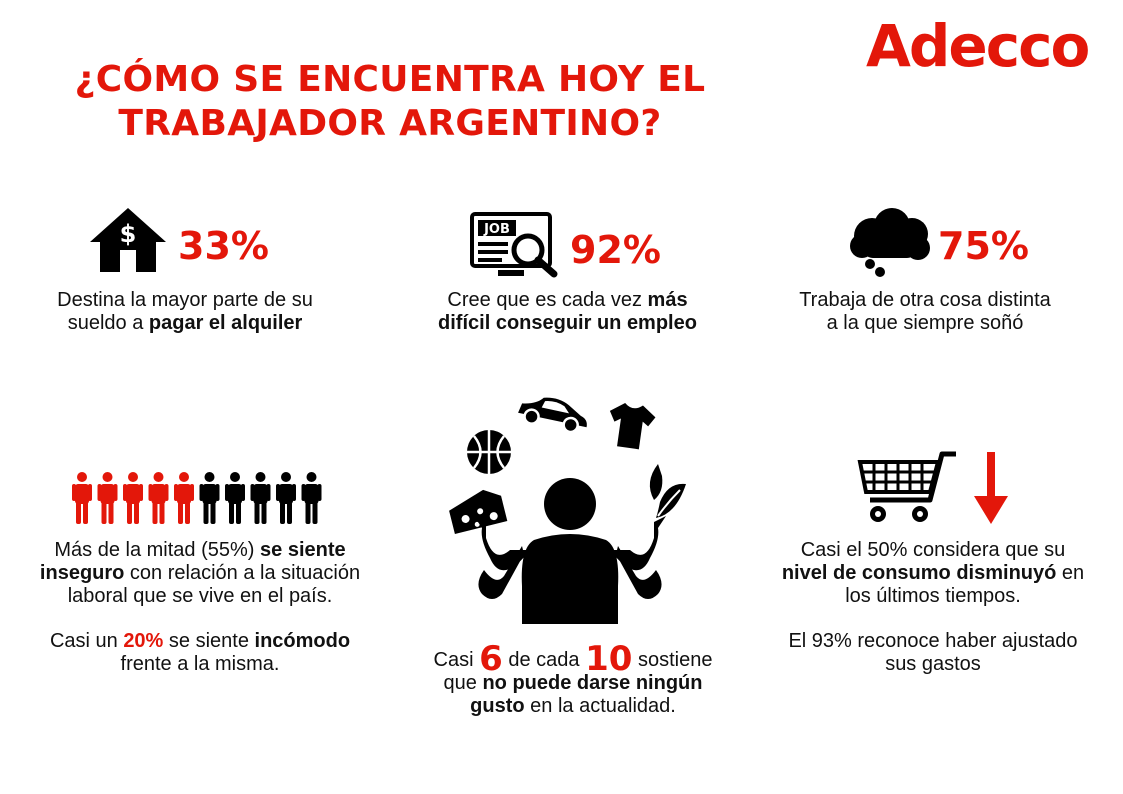 The height and width of the screenshot is (794, 1123). I want to click on insecurity-p1-bold1: se siente, so click(303, 550).